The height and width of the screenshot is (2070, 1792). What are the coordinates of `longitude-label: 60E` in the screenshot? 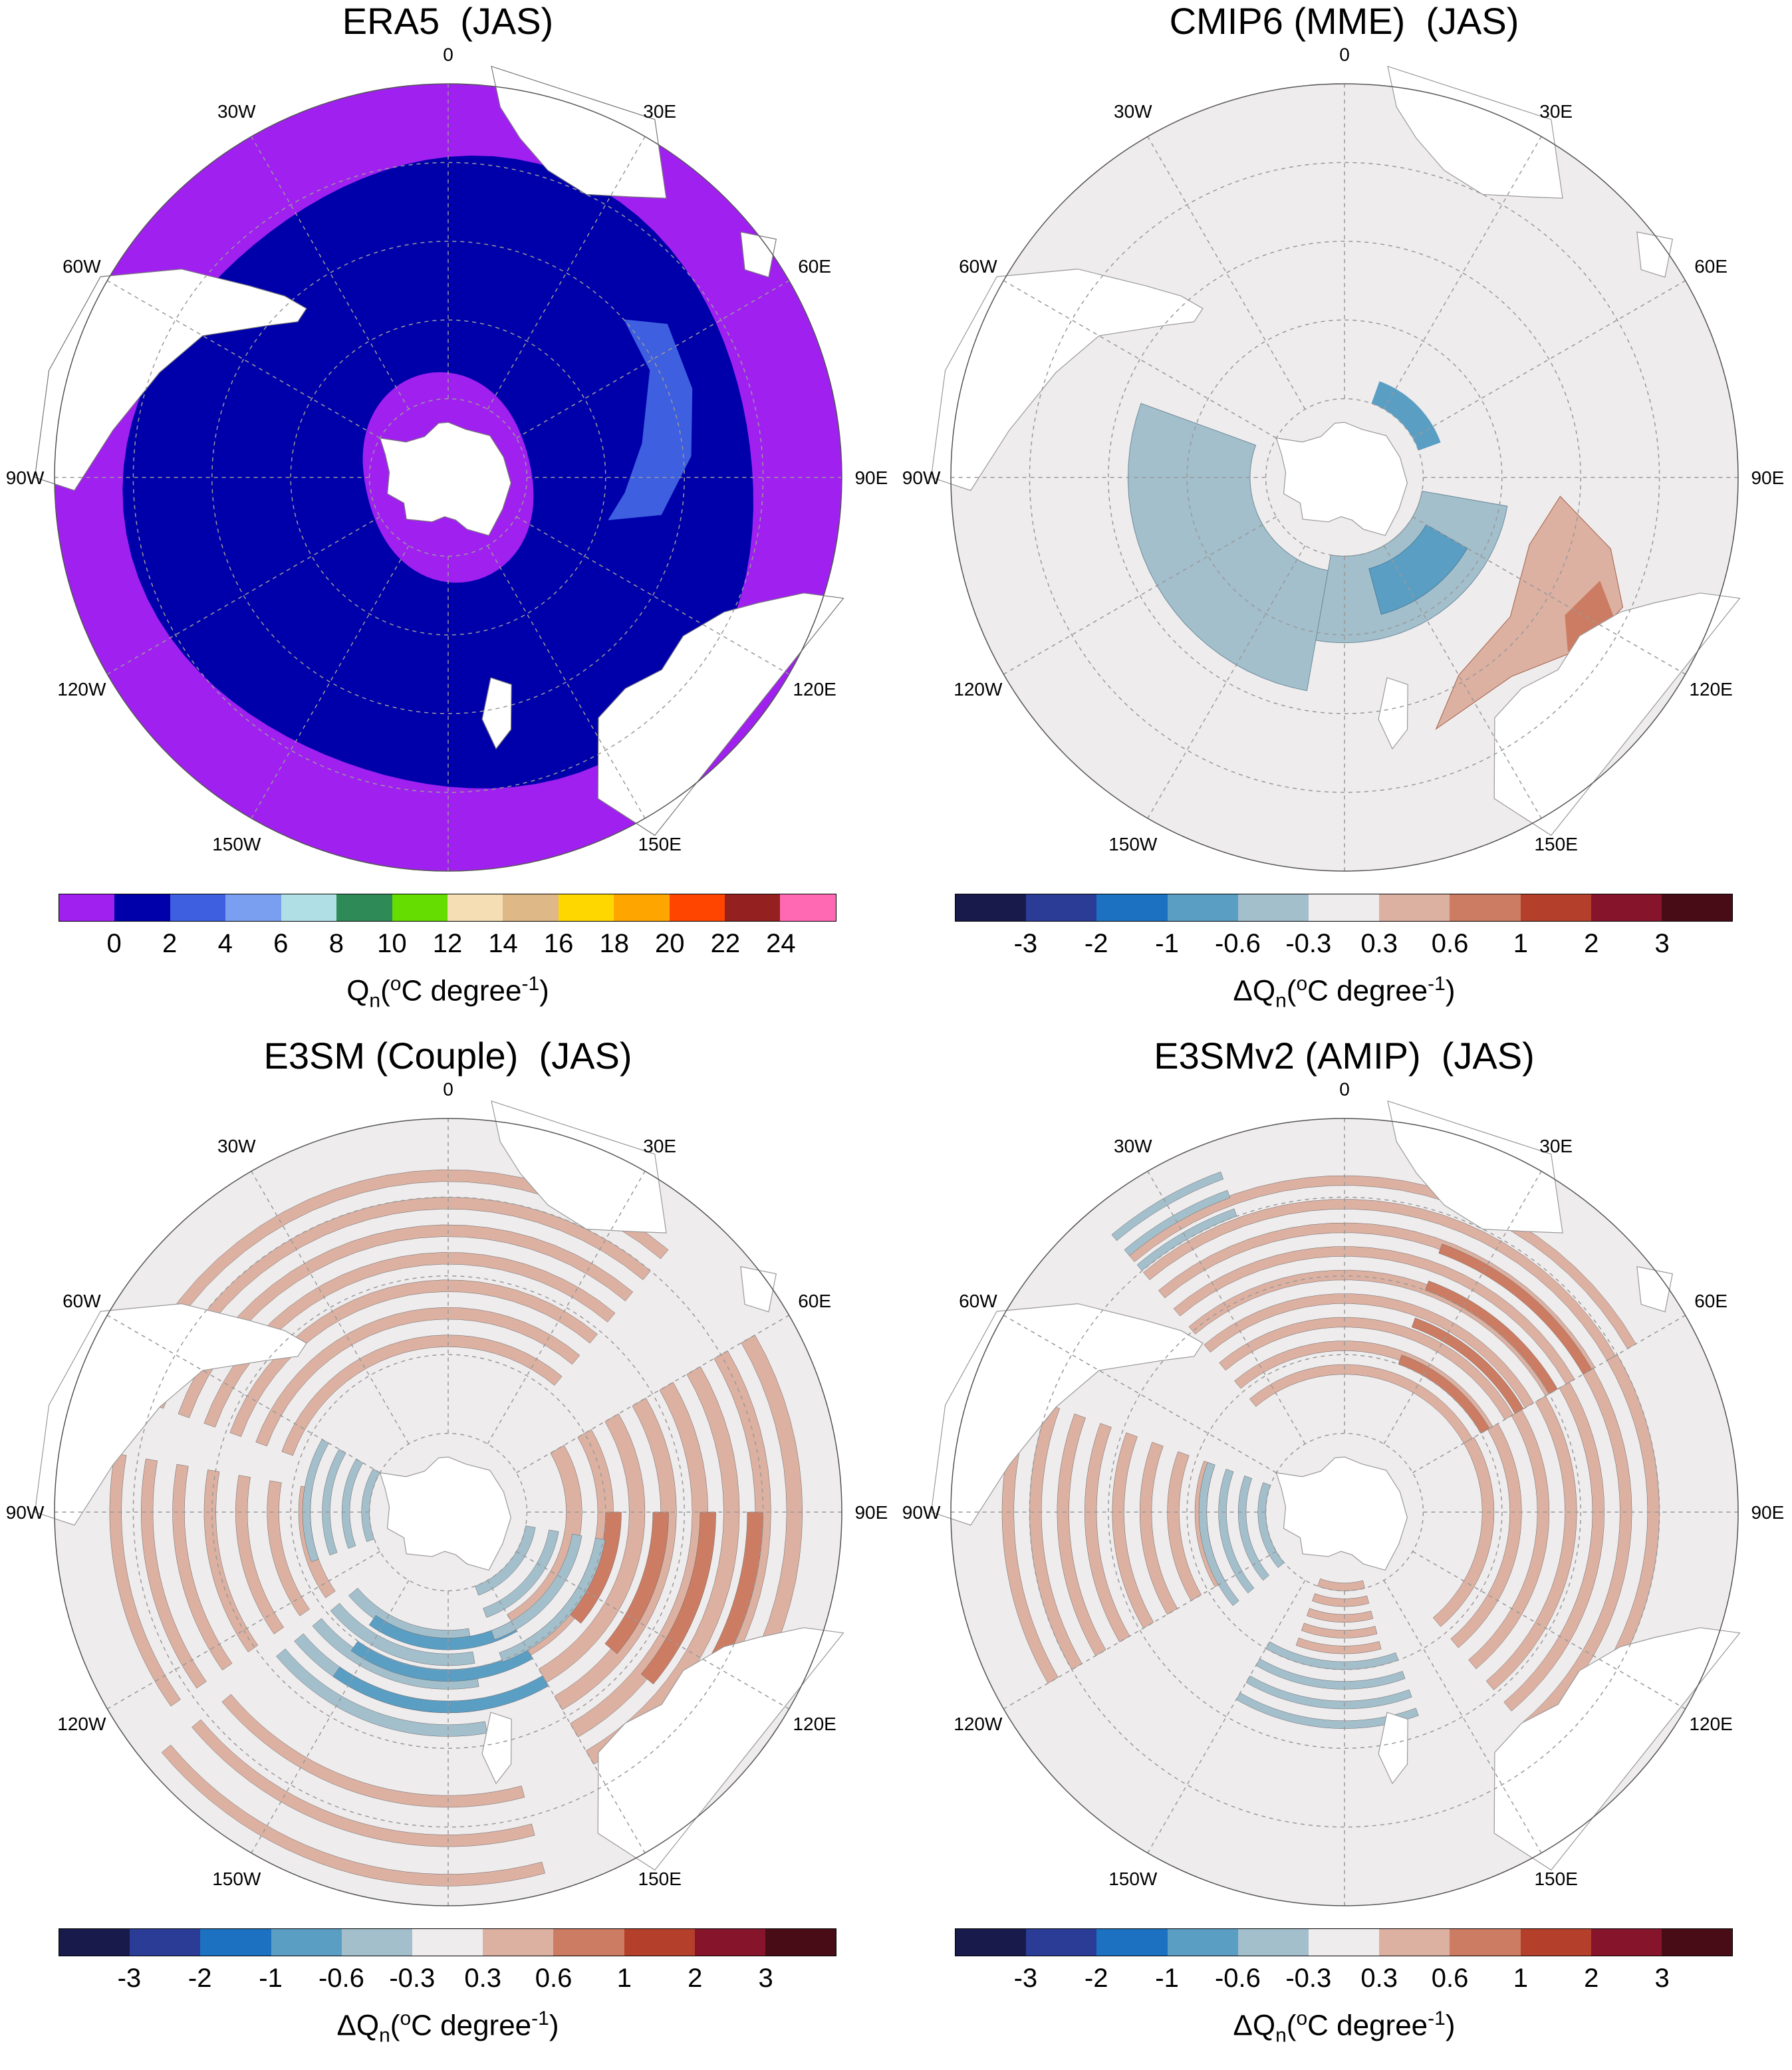 It's located at (814, 1301).